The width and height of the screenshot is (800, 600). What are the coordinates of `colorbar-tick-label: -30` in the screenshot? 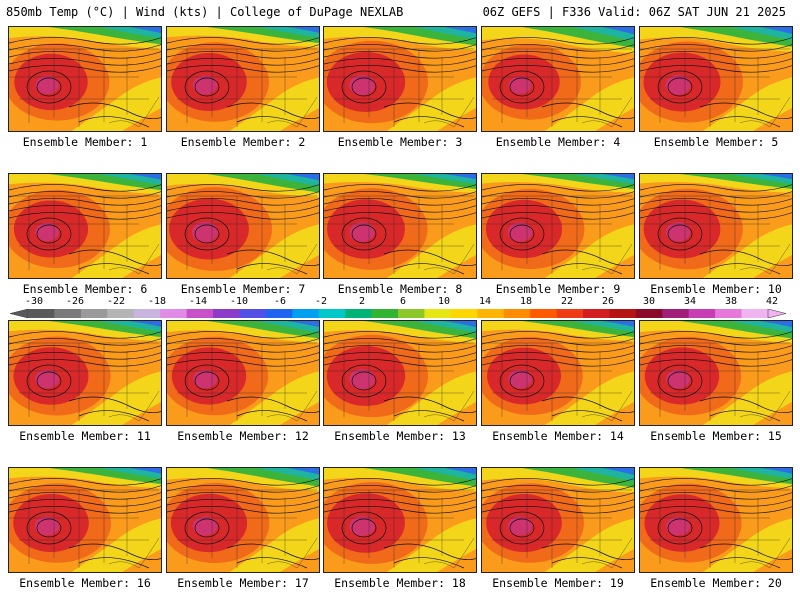 It's located at (34, 301).